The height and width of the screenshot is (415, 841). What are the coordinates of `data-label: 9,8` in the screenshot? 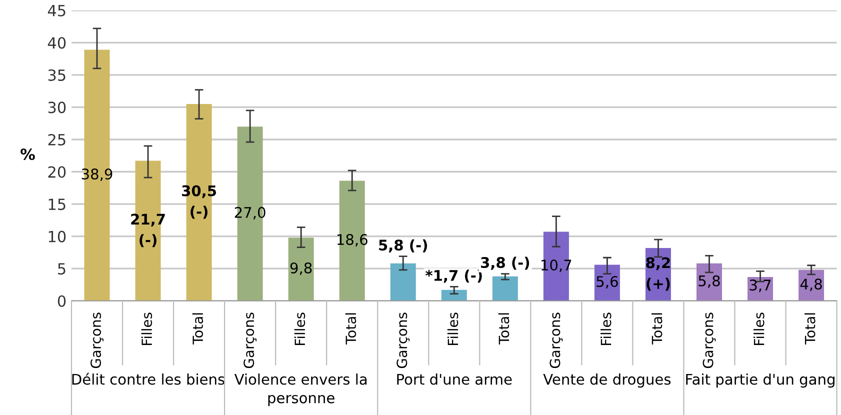 It's located at (301, 268).